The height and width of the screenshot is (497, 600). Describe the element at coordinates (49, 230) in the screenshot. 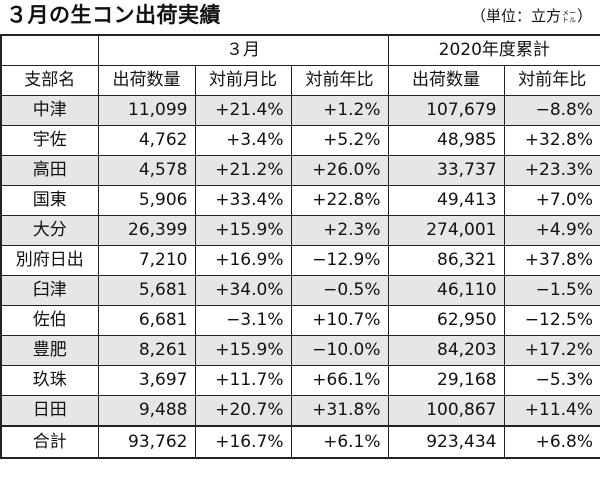

I see `branch-name: 大分` at that location.